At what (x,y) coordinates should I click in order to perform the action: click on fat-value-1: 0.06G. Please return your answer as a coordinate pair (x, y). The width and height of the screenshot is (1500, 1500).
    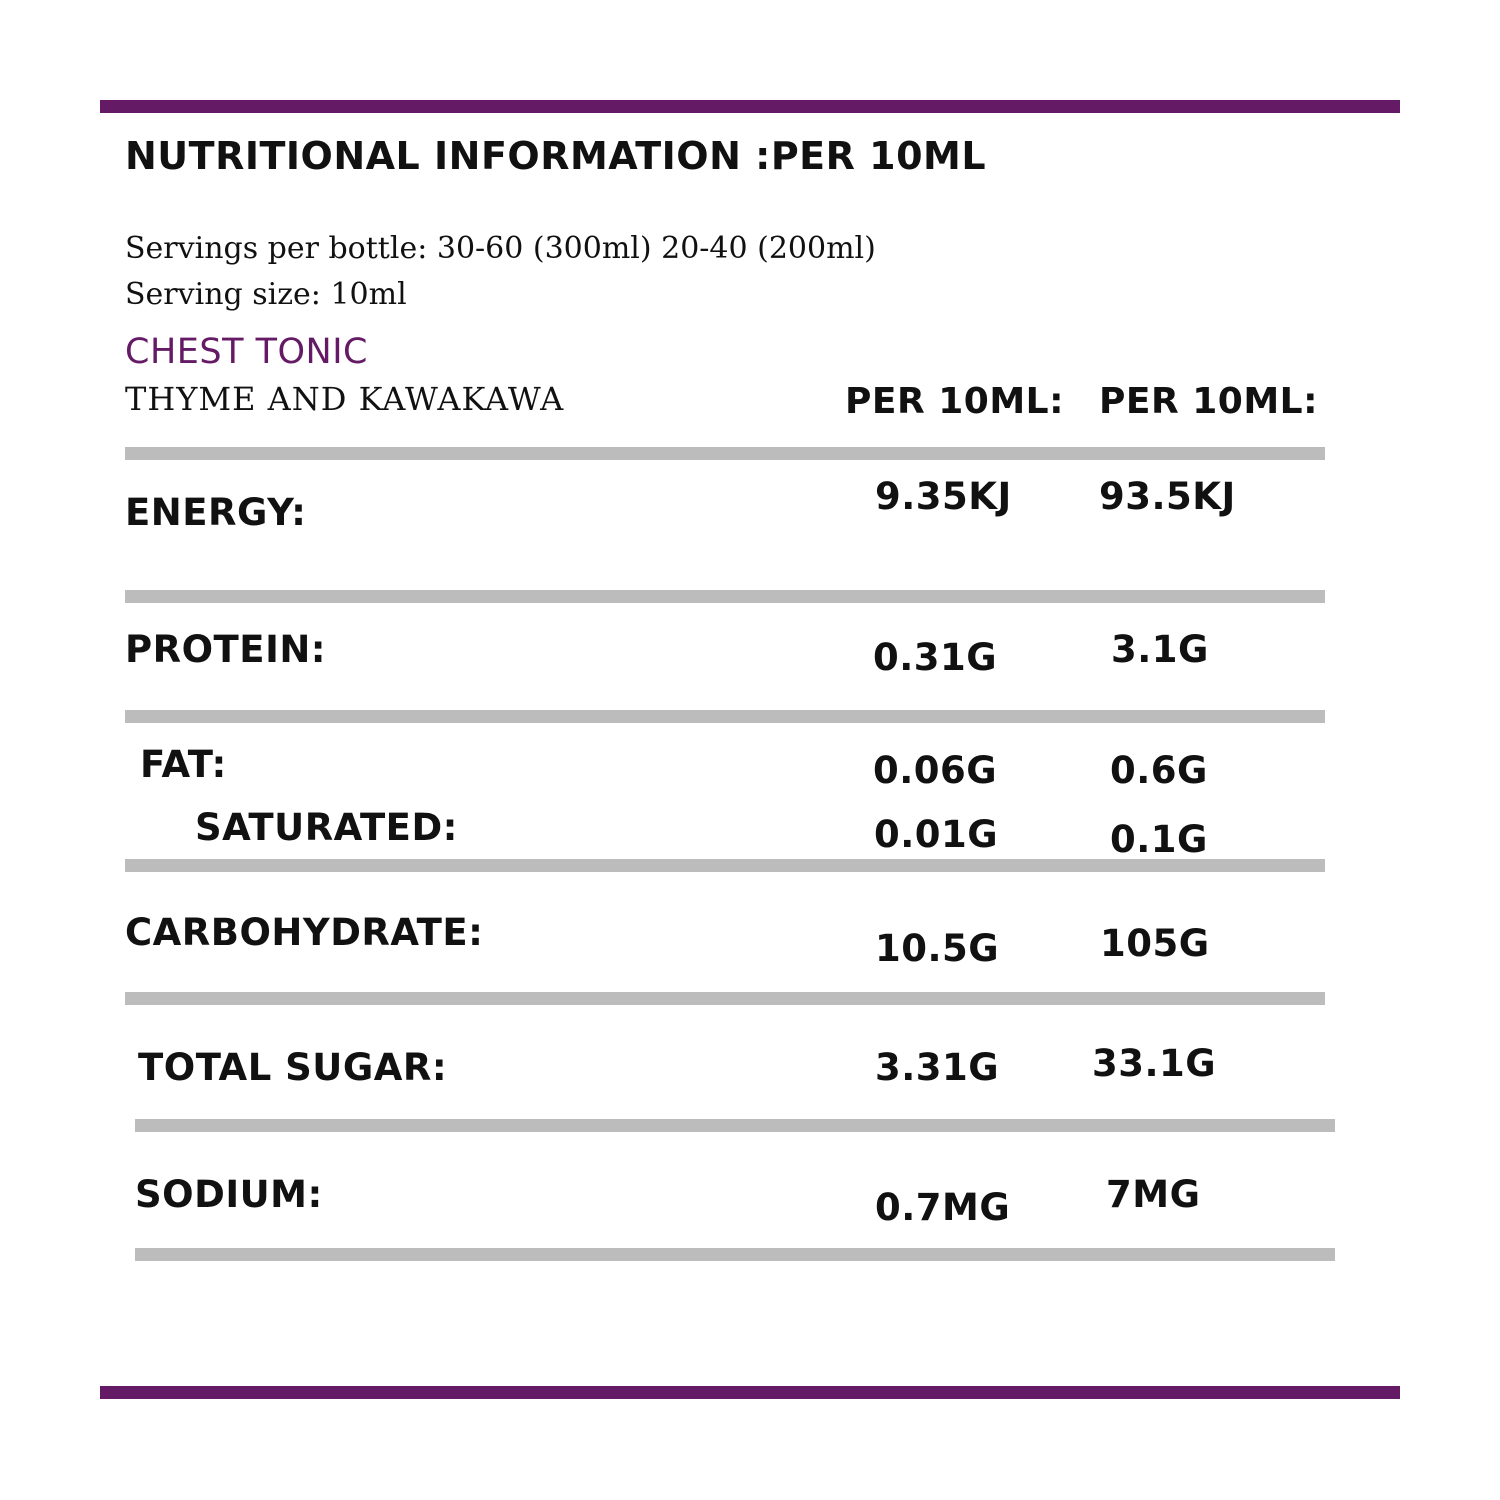
    Looking at the image, I should click on (935, 770).